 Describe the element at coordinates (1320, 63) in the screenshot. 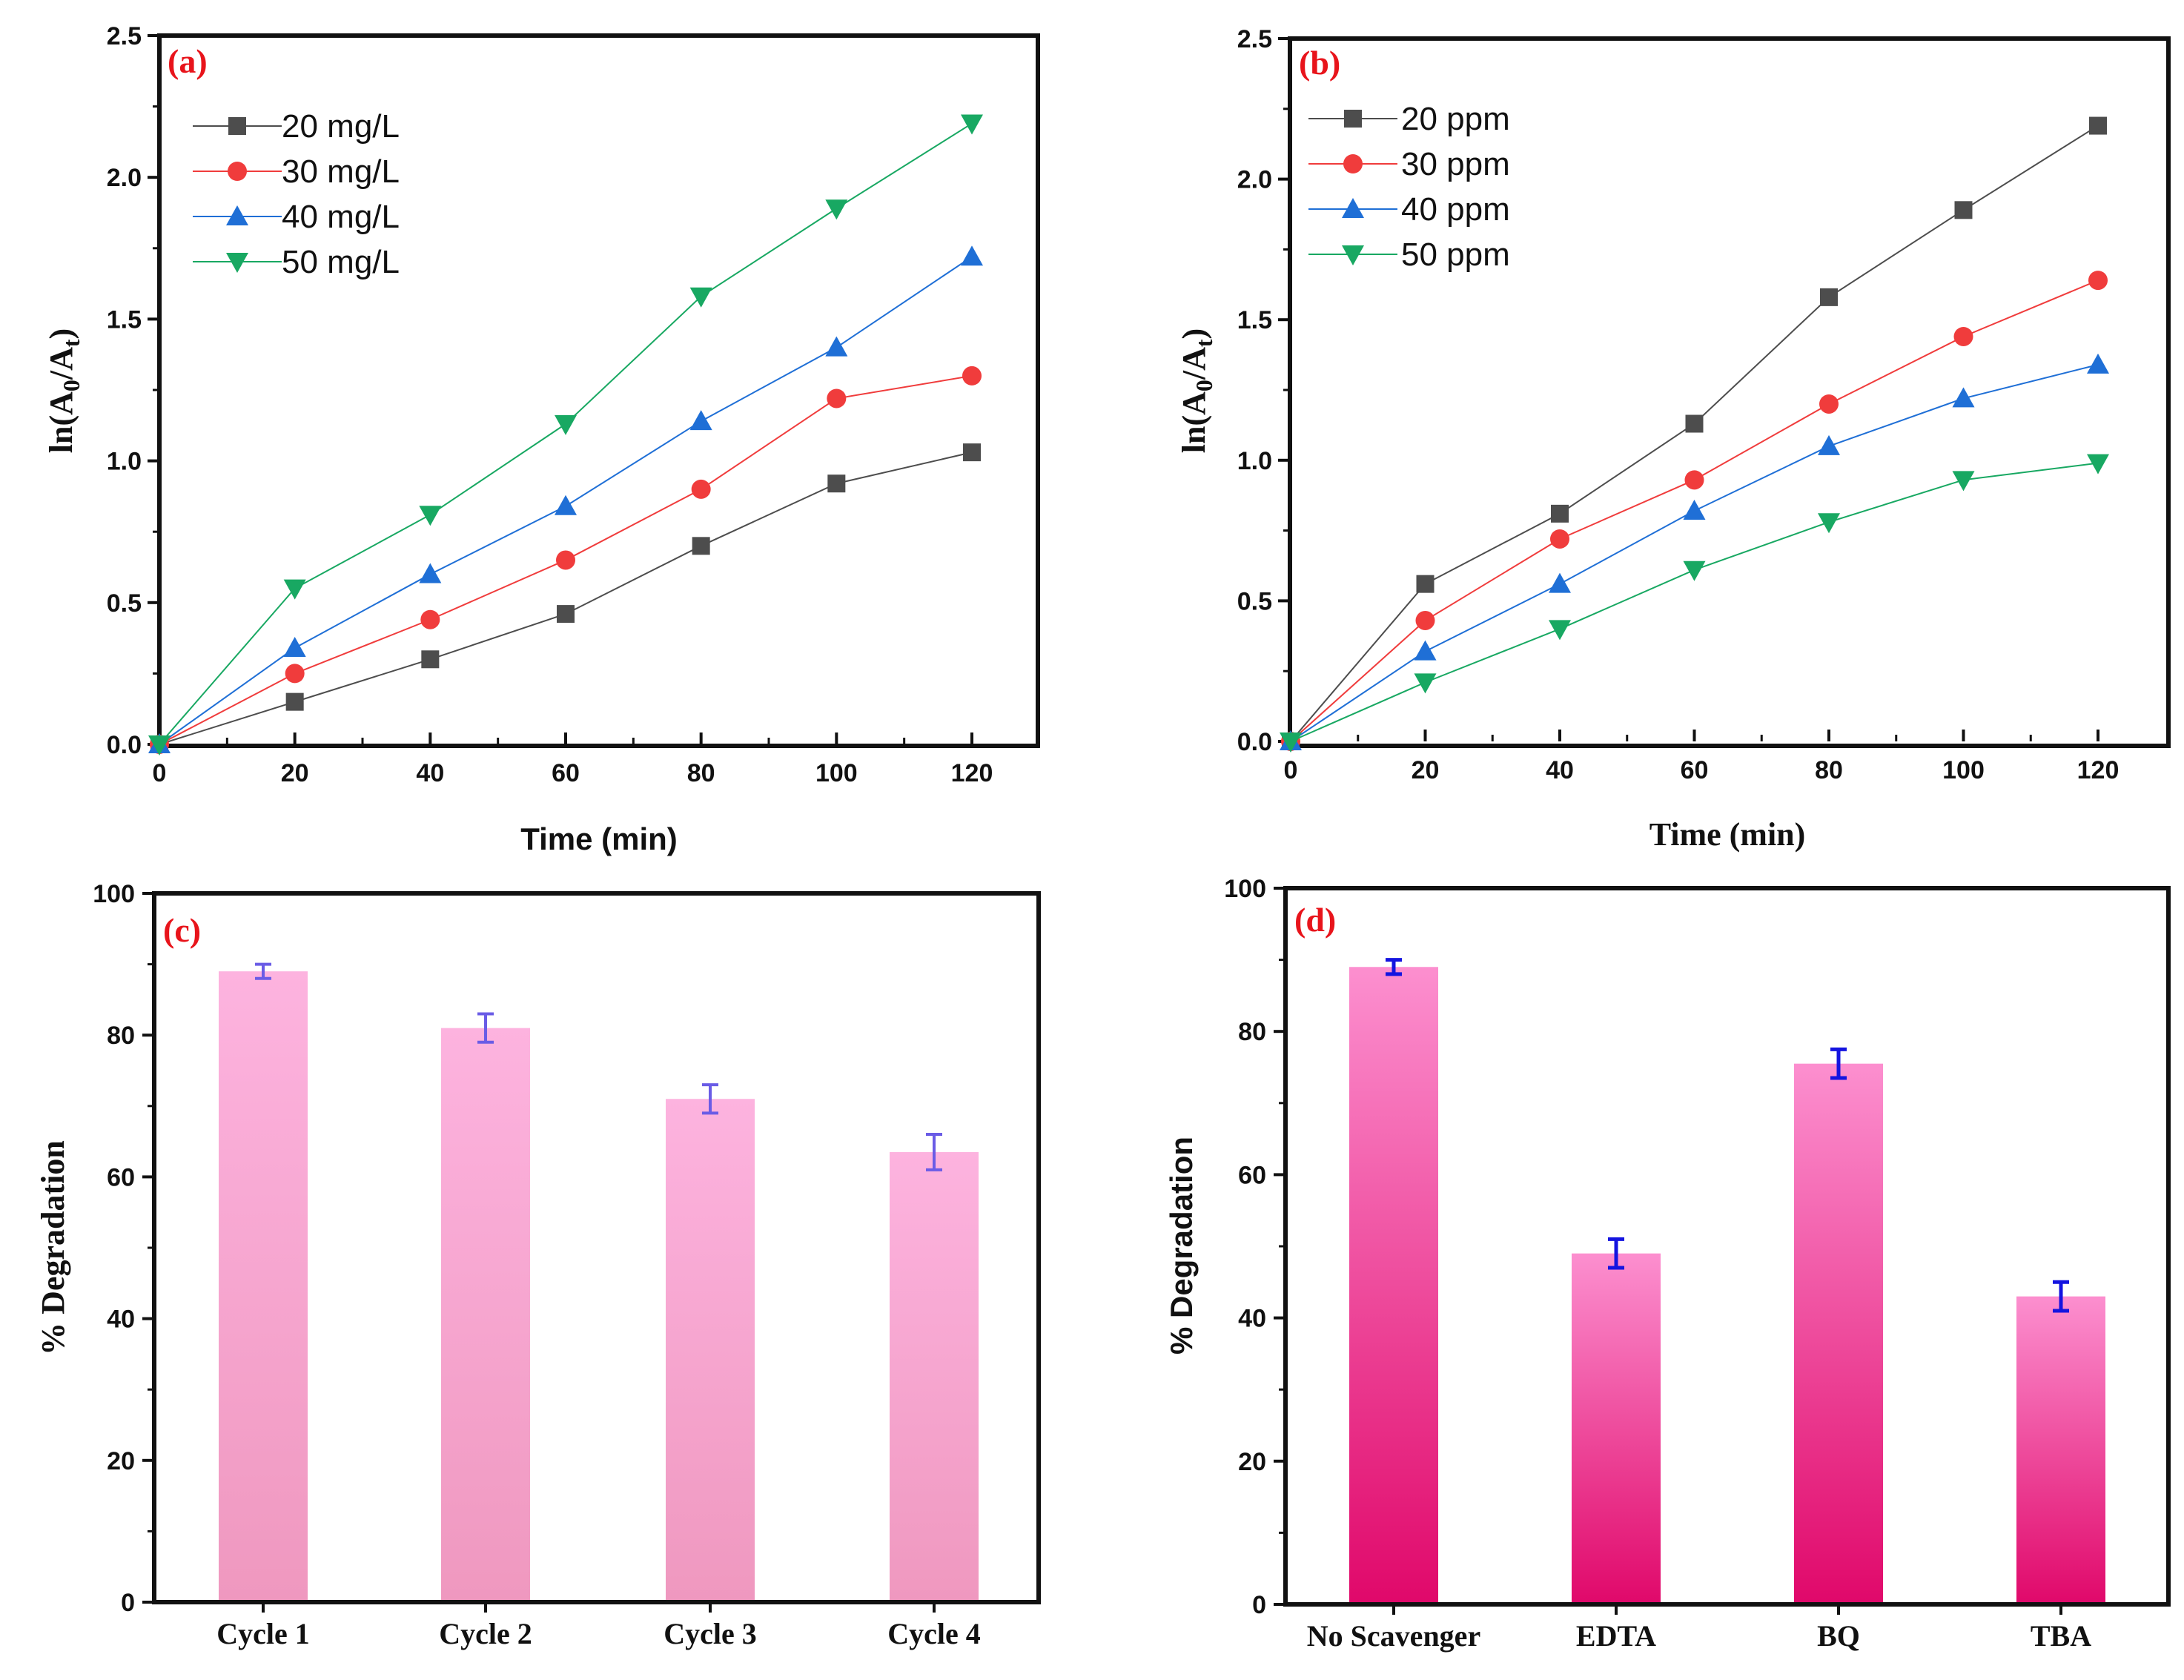

I see `panel-label-b: (b)` at that location.